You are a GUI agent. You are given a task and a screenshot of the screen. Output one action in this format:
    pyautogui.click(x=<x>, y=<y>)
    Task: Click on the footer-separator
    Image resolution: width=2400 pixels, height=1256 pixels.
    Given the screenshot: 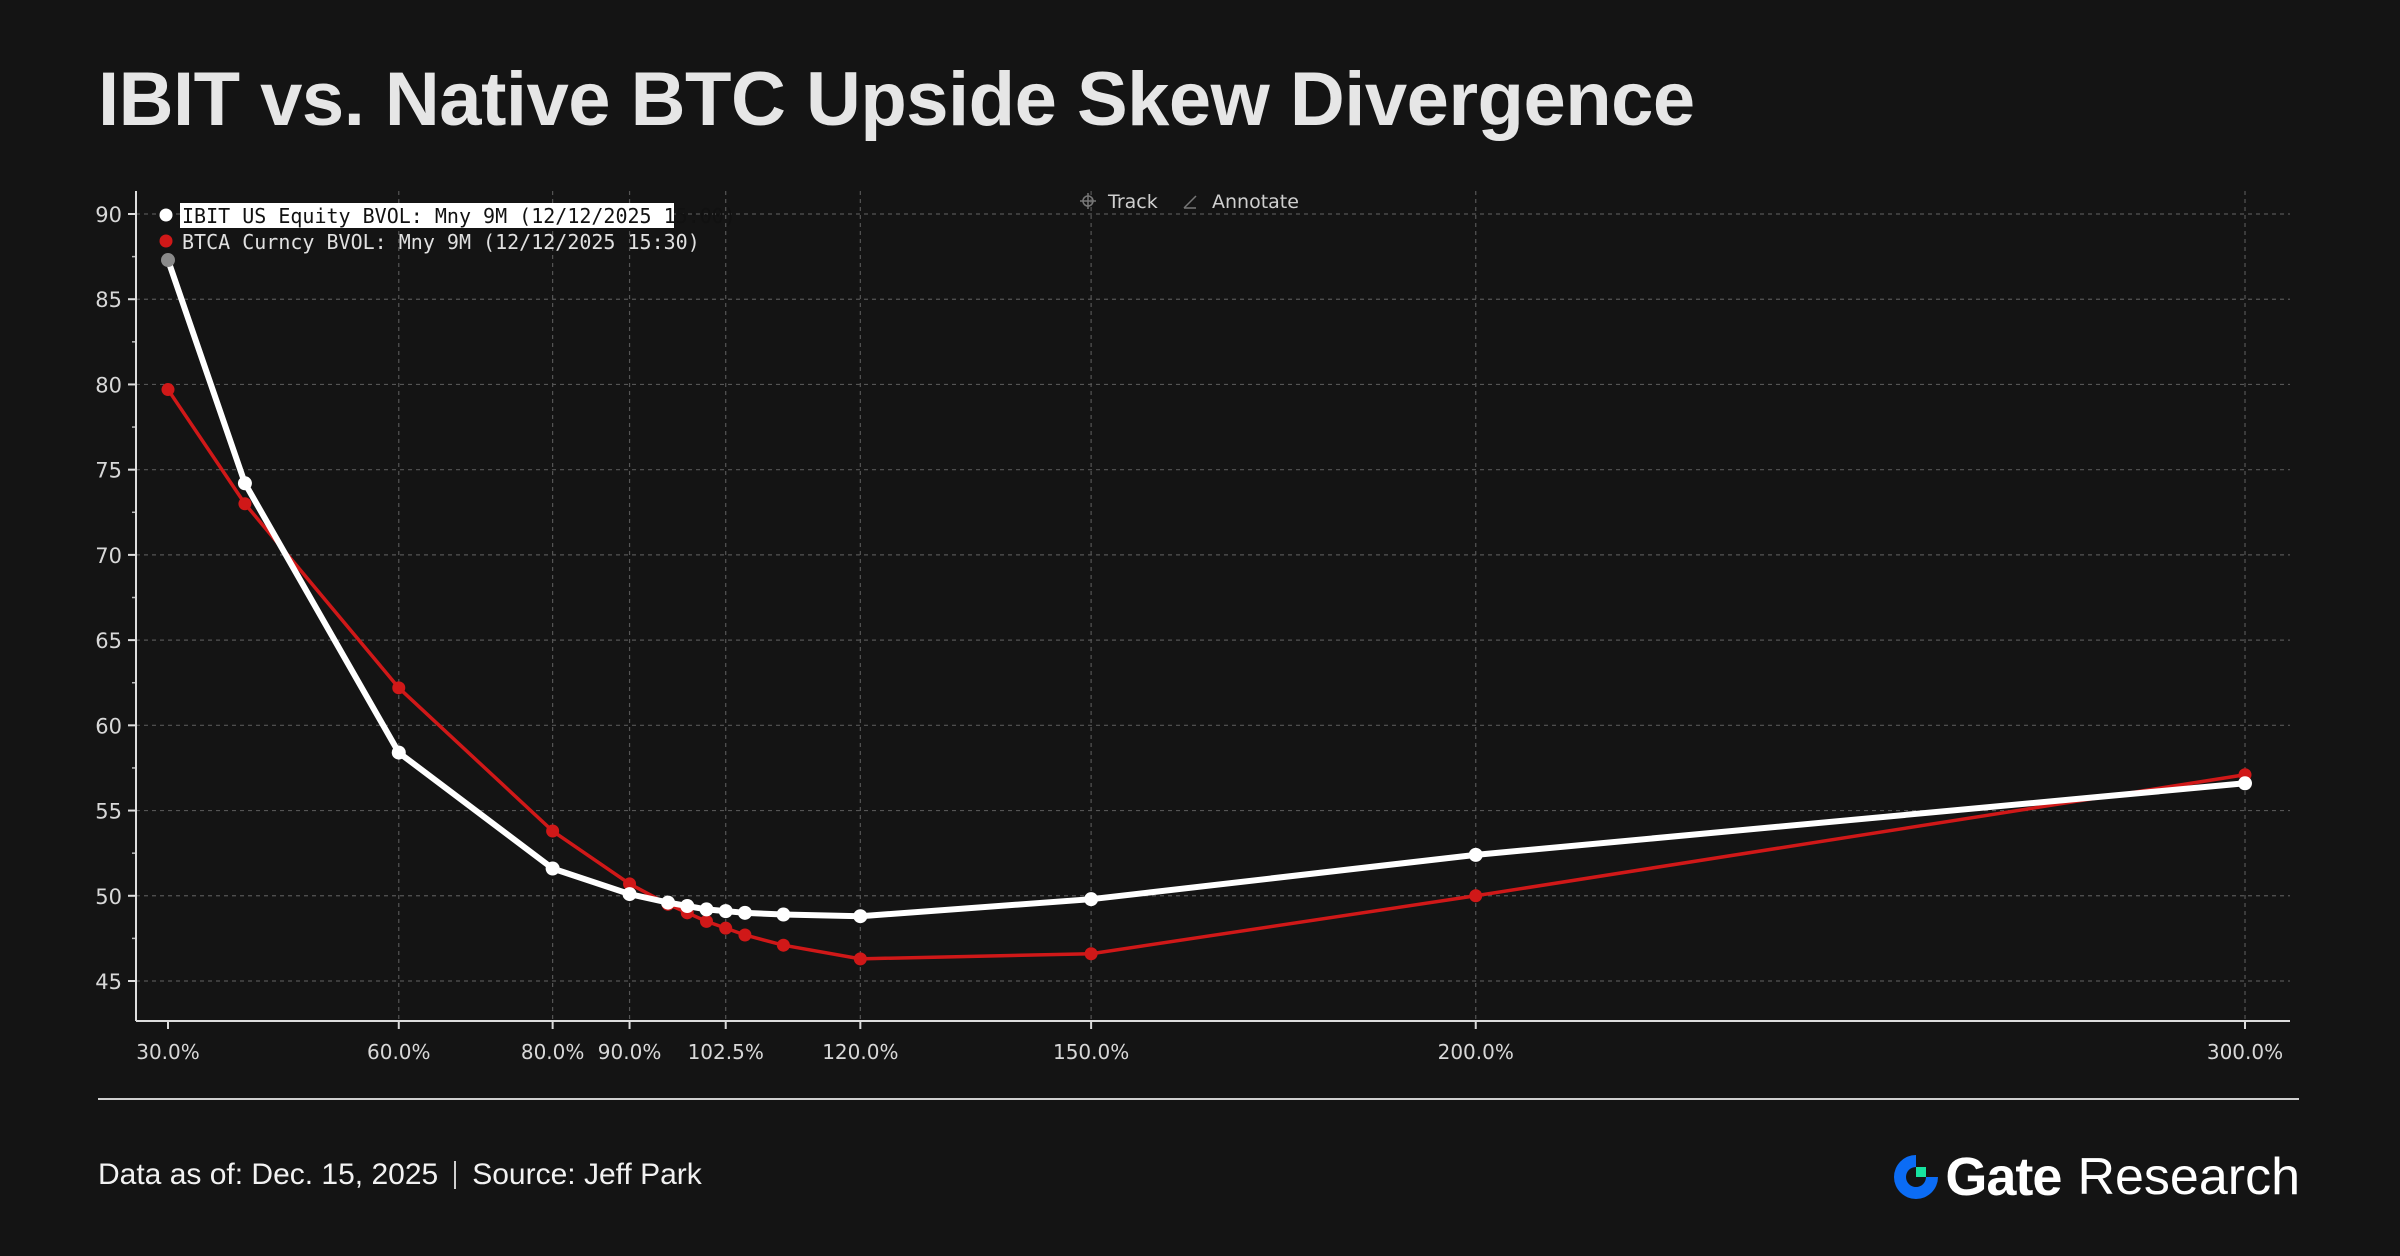 What is the action you would take?
    pyautogui.click(x=455, y=1175)
    